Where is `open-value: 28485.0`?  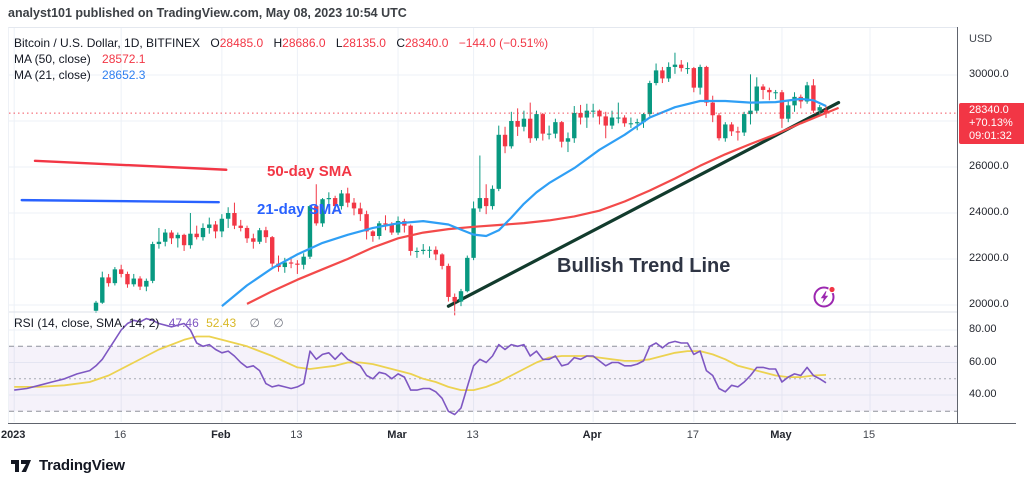
open-value: 28485.0 is located at coordinates (241, 43).